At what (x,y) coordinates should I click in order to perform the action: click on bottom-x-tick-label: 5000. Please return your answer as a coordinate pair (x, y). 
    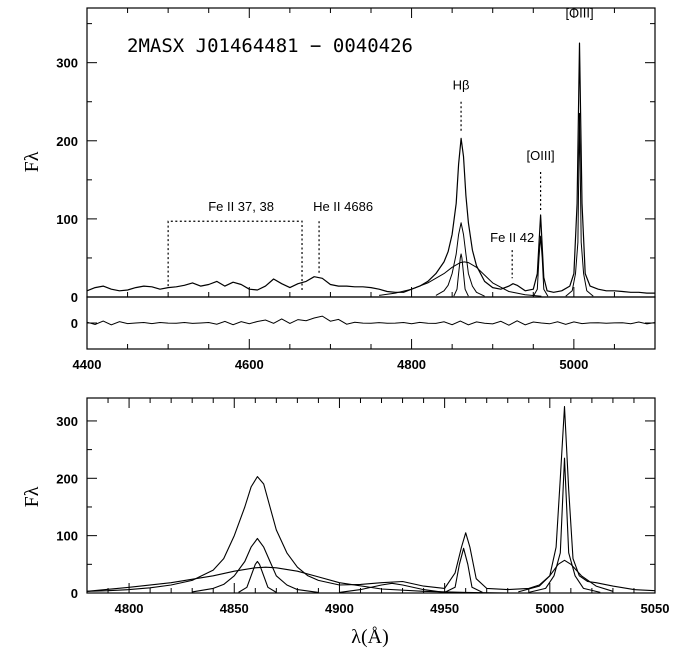
    Looking at the image, I should click on (549, 608).